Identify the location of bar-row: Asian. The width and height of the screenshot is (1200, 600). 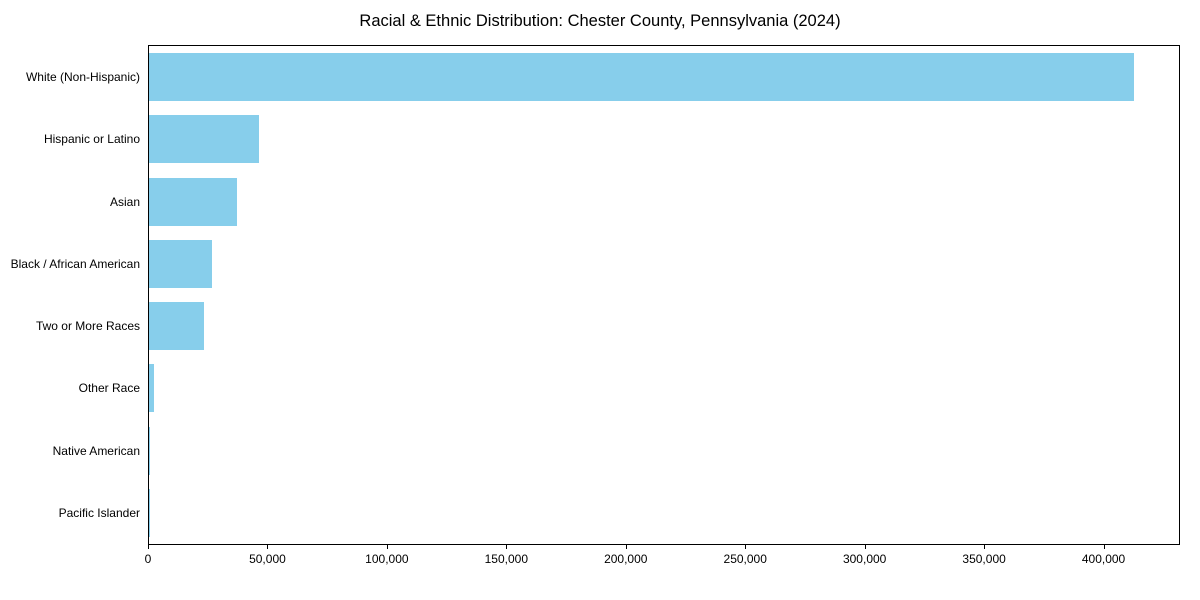
(644, 202).